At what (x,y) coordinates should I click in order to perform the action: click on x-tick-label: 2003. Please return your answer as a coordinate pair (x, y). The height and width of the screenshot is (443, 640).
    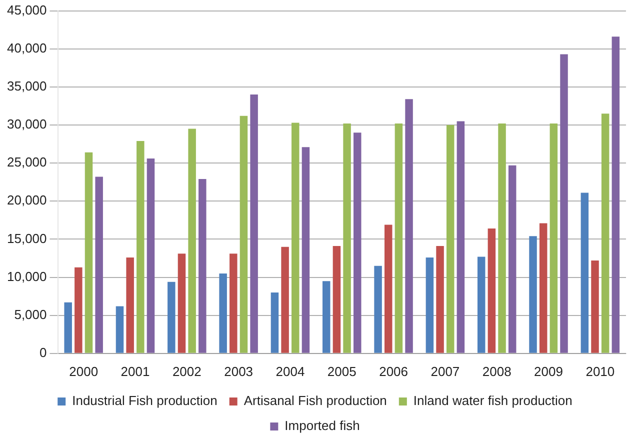
    Looking at the image, I should click on (239, 371).